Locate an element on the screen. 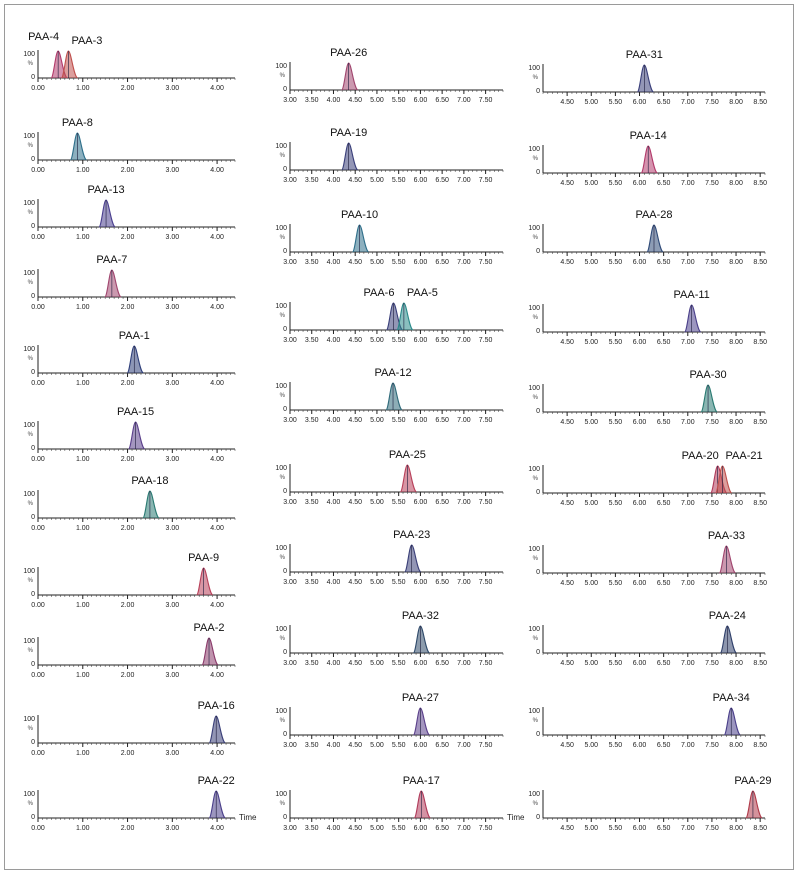 The width and height of the screenshot is (800, 875). peak-label: PAA-3 is located at coordinates (86, 41).